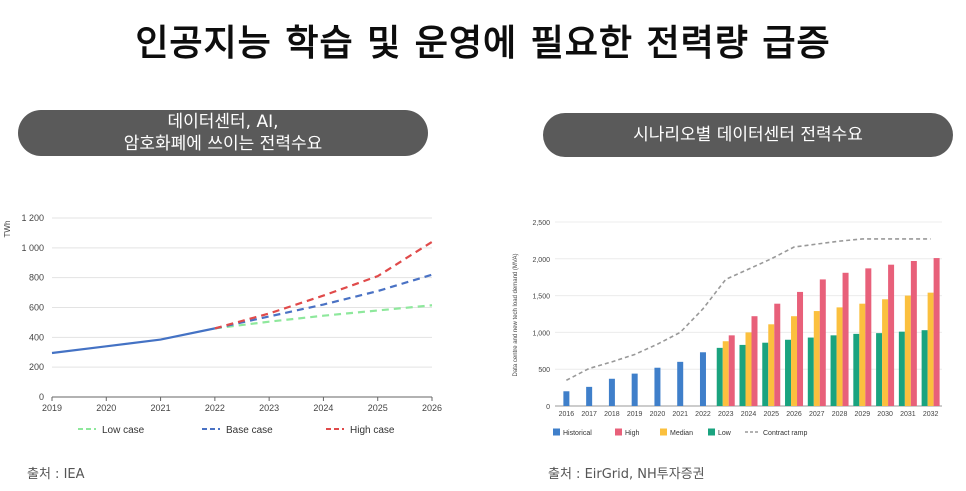  What do you see at coordinates (612, 414) in the screenshot?
I see `x-tick-label: 2018` at bounding box center [612, 414].